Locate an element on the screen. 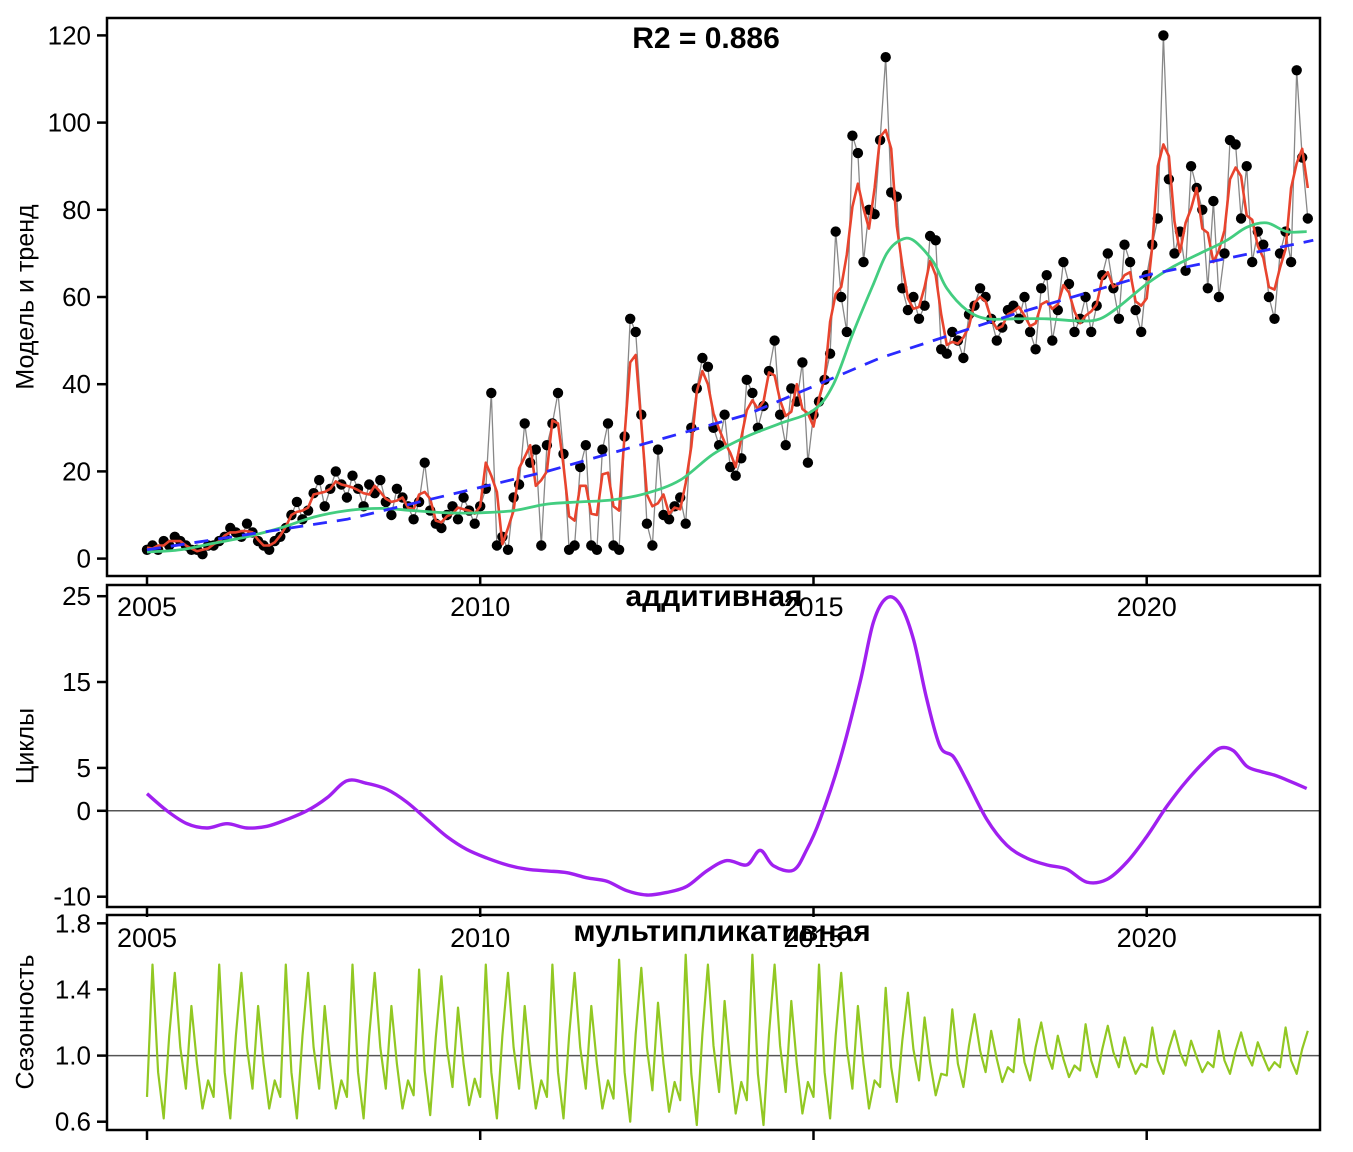  seasonal-line is located at coordinates (727, 1040).